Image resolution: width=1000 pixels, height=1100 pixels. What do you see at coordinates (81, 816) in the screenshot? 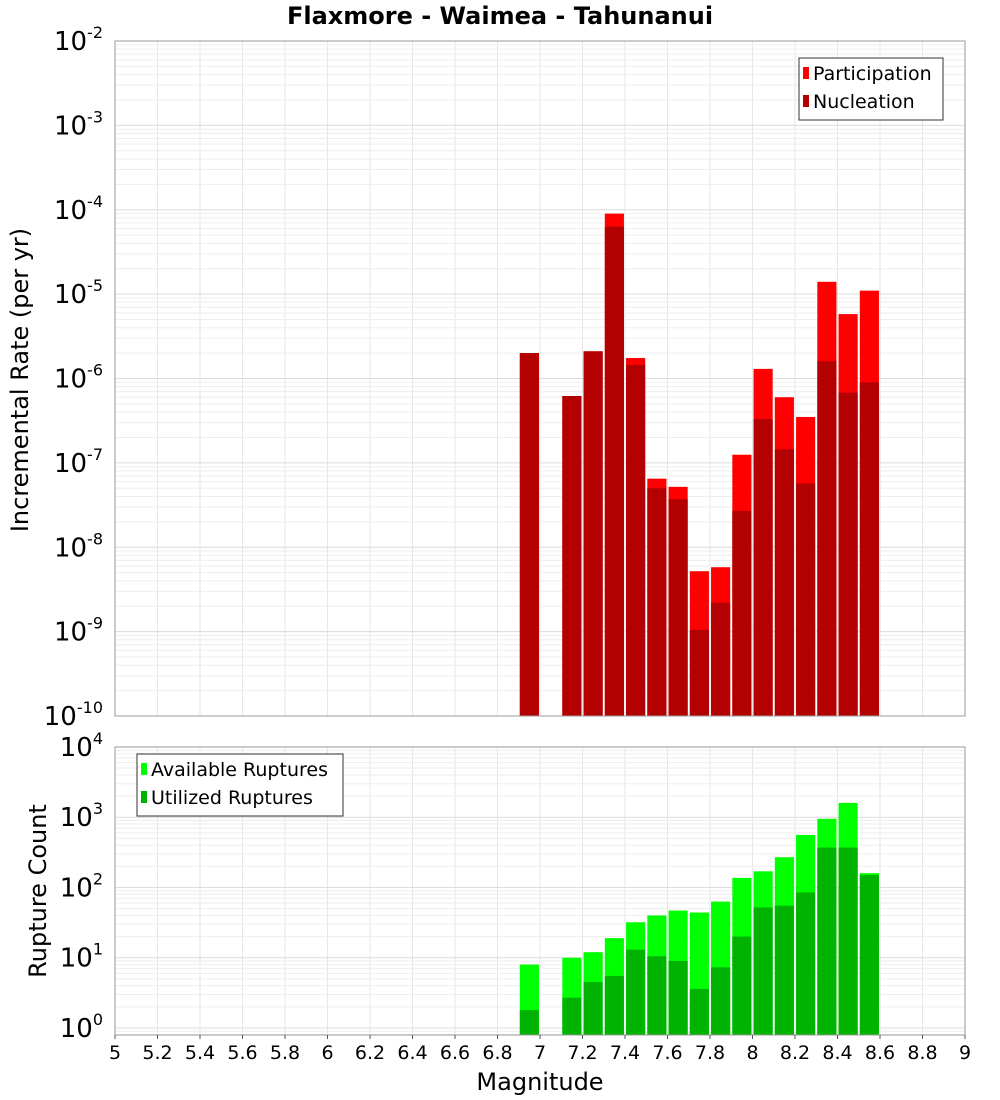
I see `y-tick-label: 10³` at bounding box center [81, 816].